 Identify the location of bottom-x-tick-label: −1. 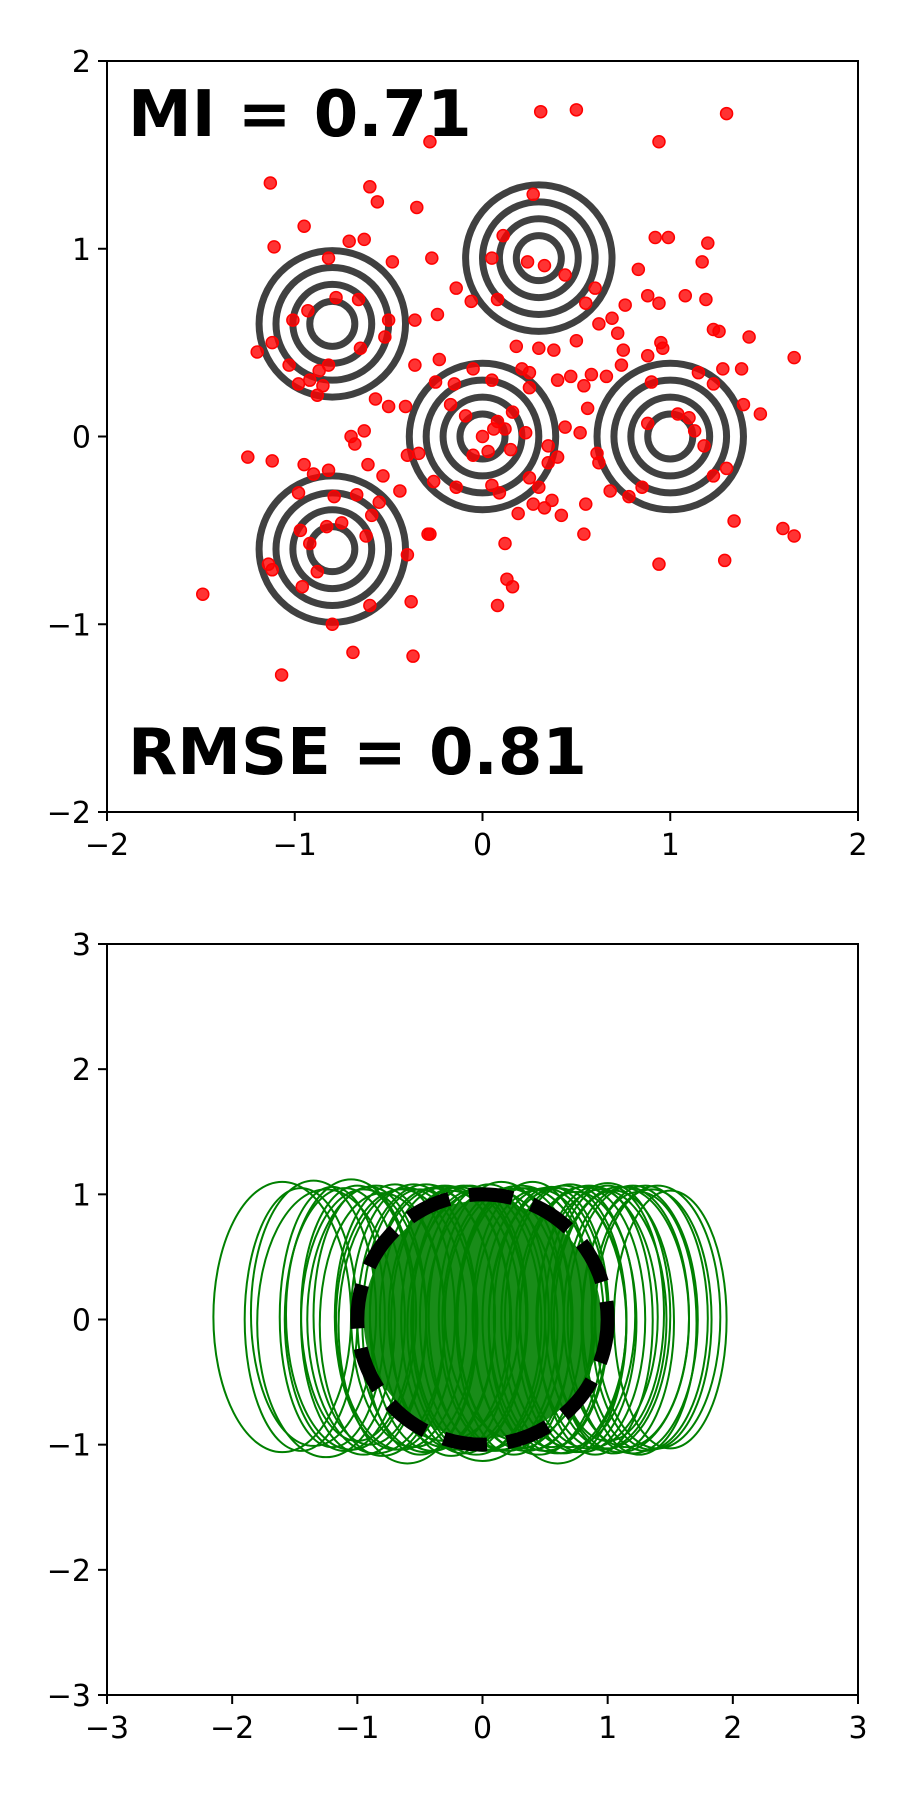
(357, 1728).